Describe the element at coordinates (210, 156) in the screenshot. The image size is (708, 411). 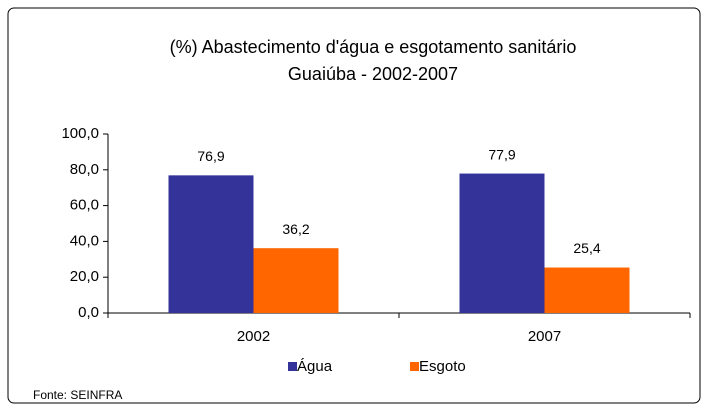
I see `value-label: 76,9` at that location.